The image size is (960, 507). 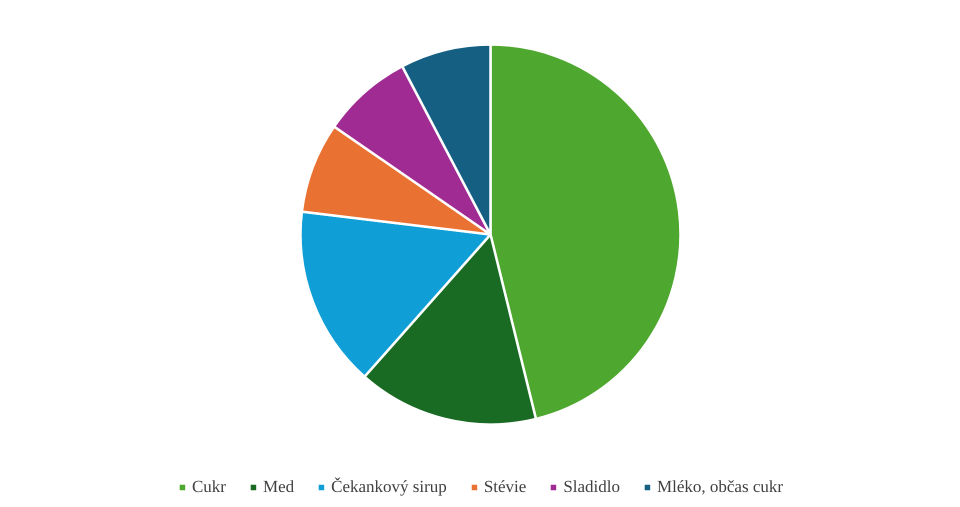 What do you see at coordinates (278, 487) in the screenshot?
I see `legend-label: Med` at bounding box center [278, 487].